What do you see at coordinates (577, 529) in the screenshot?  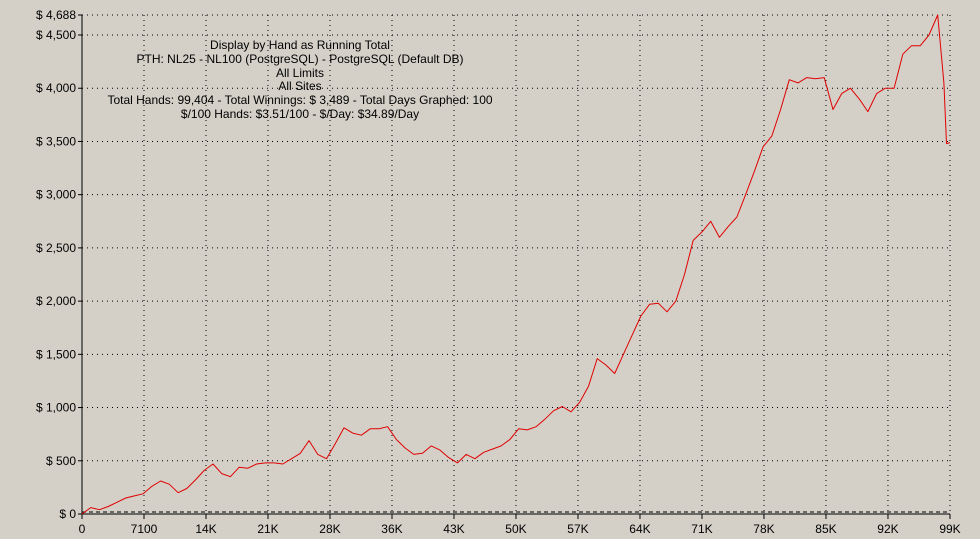 I see `x-tick-label: 57K` at bounding box center [577, 529].